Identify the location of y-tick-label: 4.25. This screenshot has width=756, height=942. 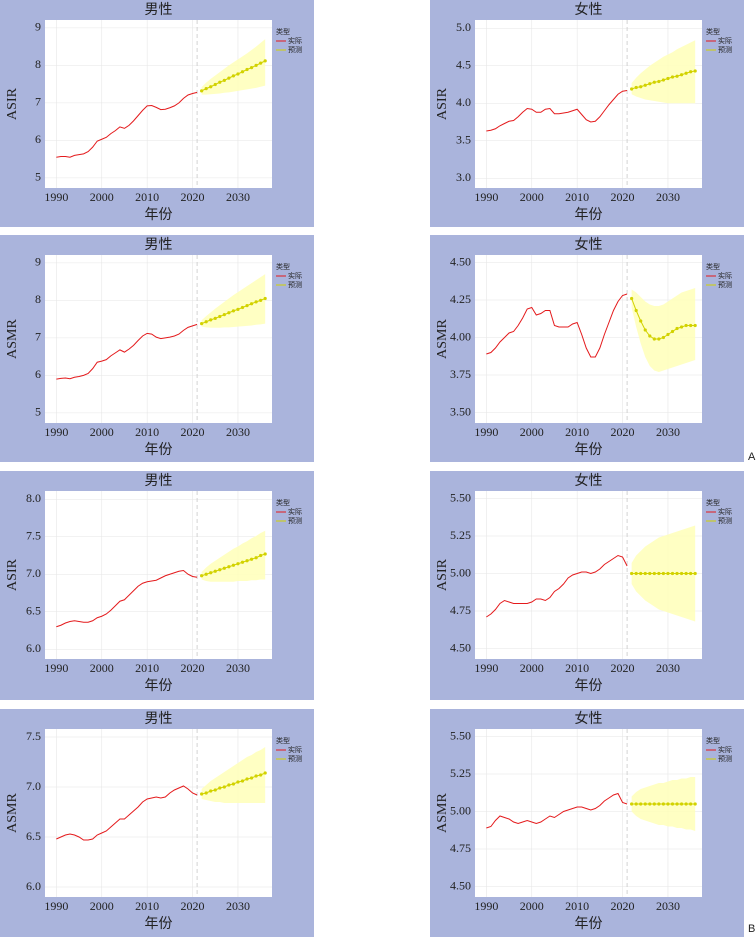
(460, 299).